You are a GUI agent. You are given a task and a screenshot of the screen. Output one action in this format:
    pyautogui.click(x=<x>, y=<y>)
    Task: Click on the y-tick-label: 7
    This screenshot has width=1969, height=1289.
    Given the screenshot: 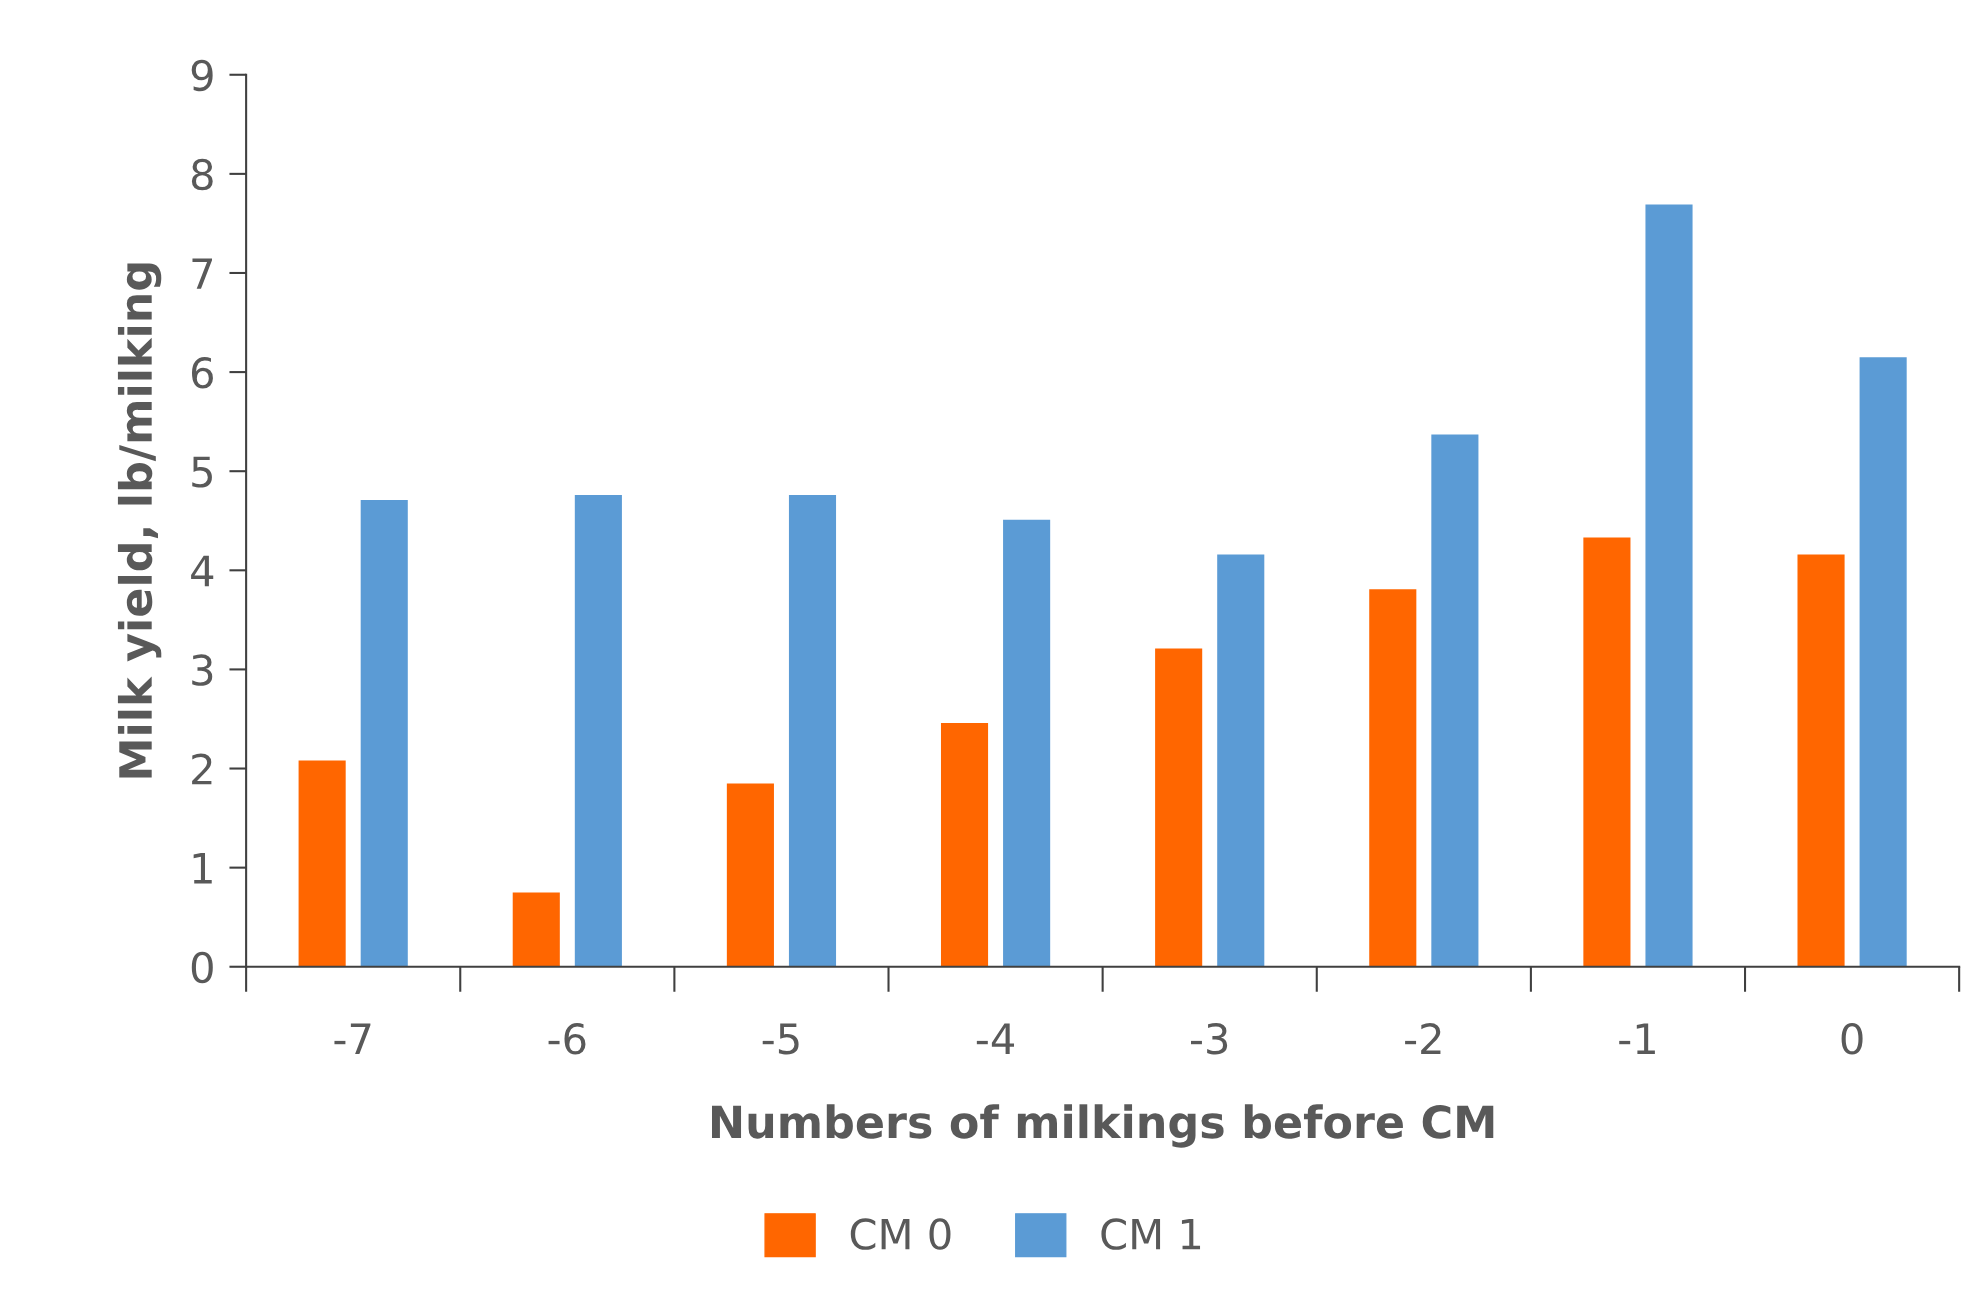 What is the action you would take?
    pyautogui.click(x=202, y=273)
    